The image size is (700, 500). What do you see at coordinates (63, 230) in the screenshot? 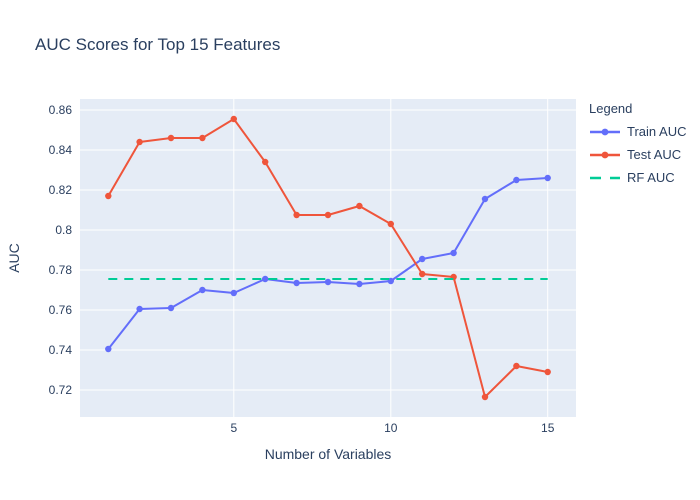
I see `y-tick-label: 0.8` at bounding box center [63, 230].